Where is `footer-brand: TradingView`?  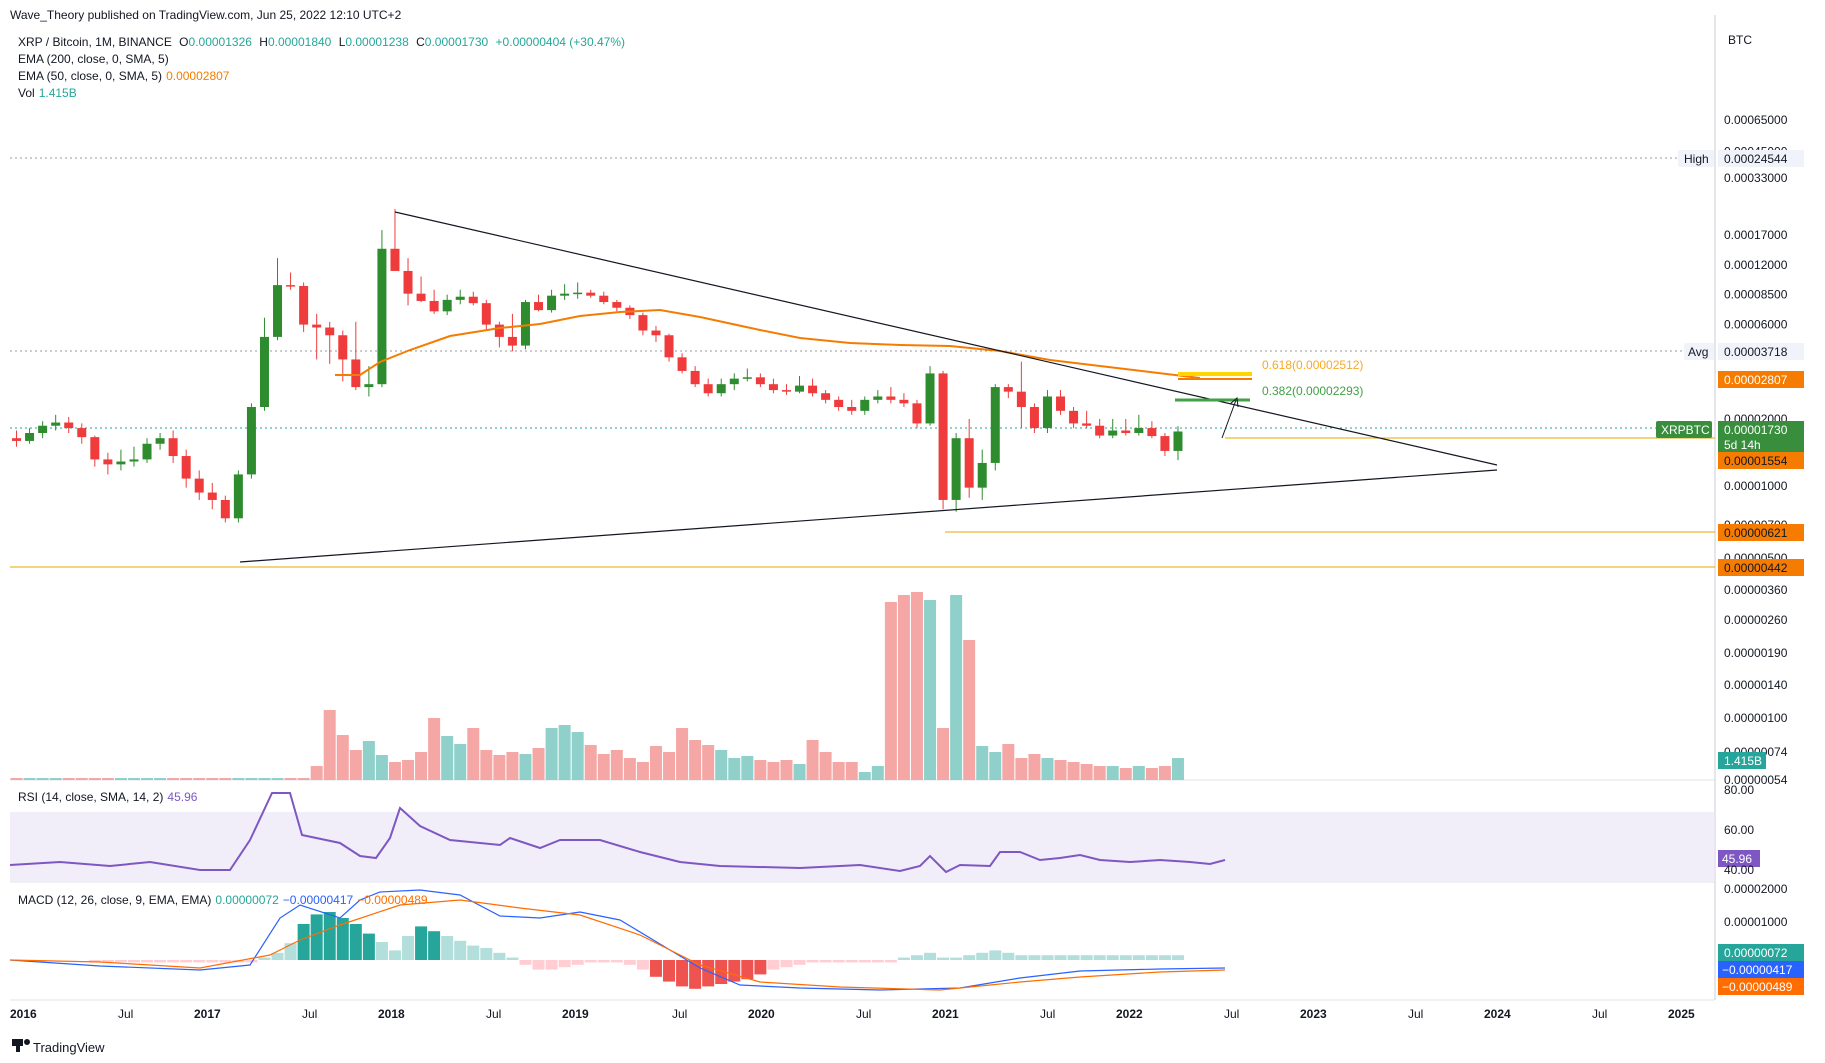 footer-brand: TradingView is located at coordinates (69, 1047).